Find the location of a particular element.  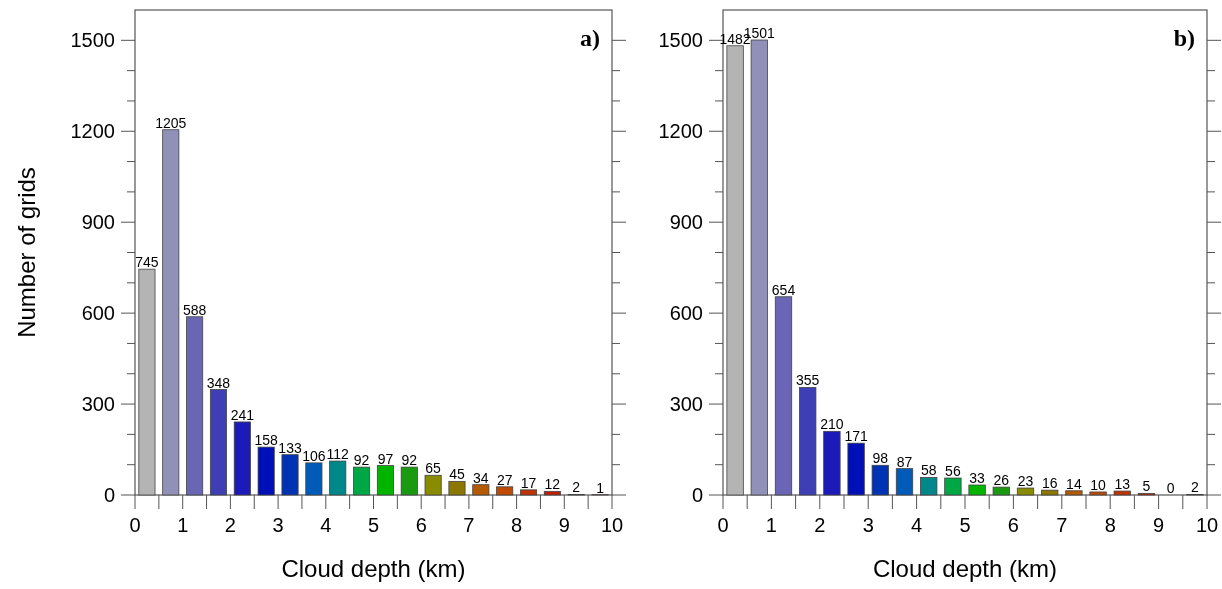

data-label: 745 is located at coordinates (147, 262).